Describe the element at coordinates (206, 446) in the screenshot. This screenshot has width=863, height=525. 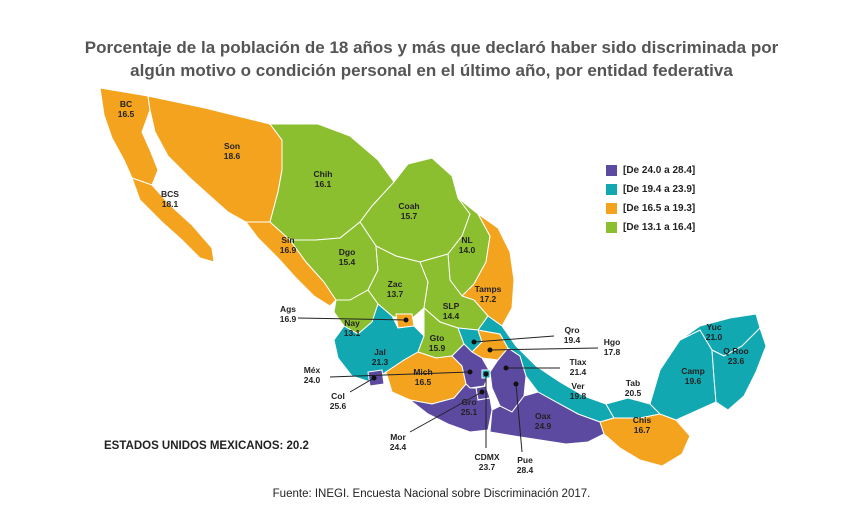
I see `national-value: ESTADOS UNIDOS MEXICANOS: 20.2` at that location.